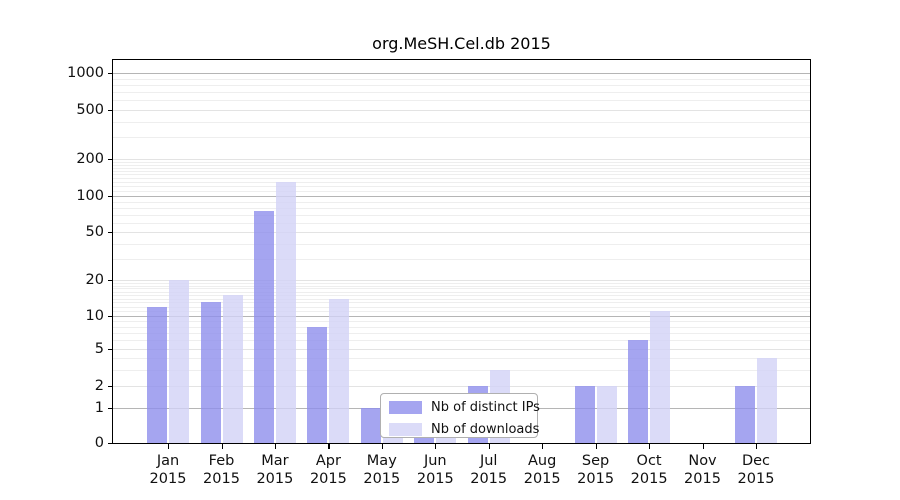  Describe the element at coordinates (168, 461) in the screenshot. I see `x-tick-month: Jan` at that location.